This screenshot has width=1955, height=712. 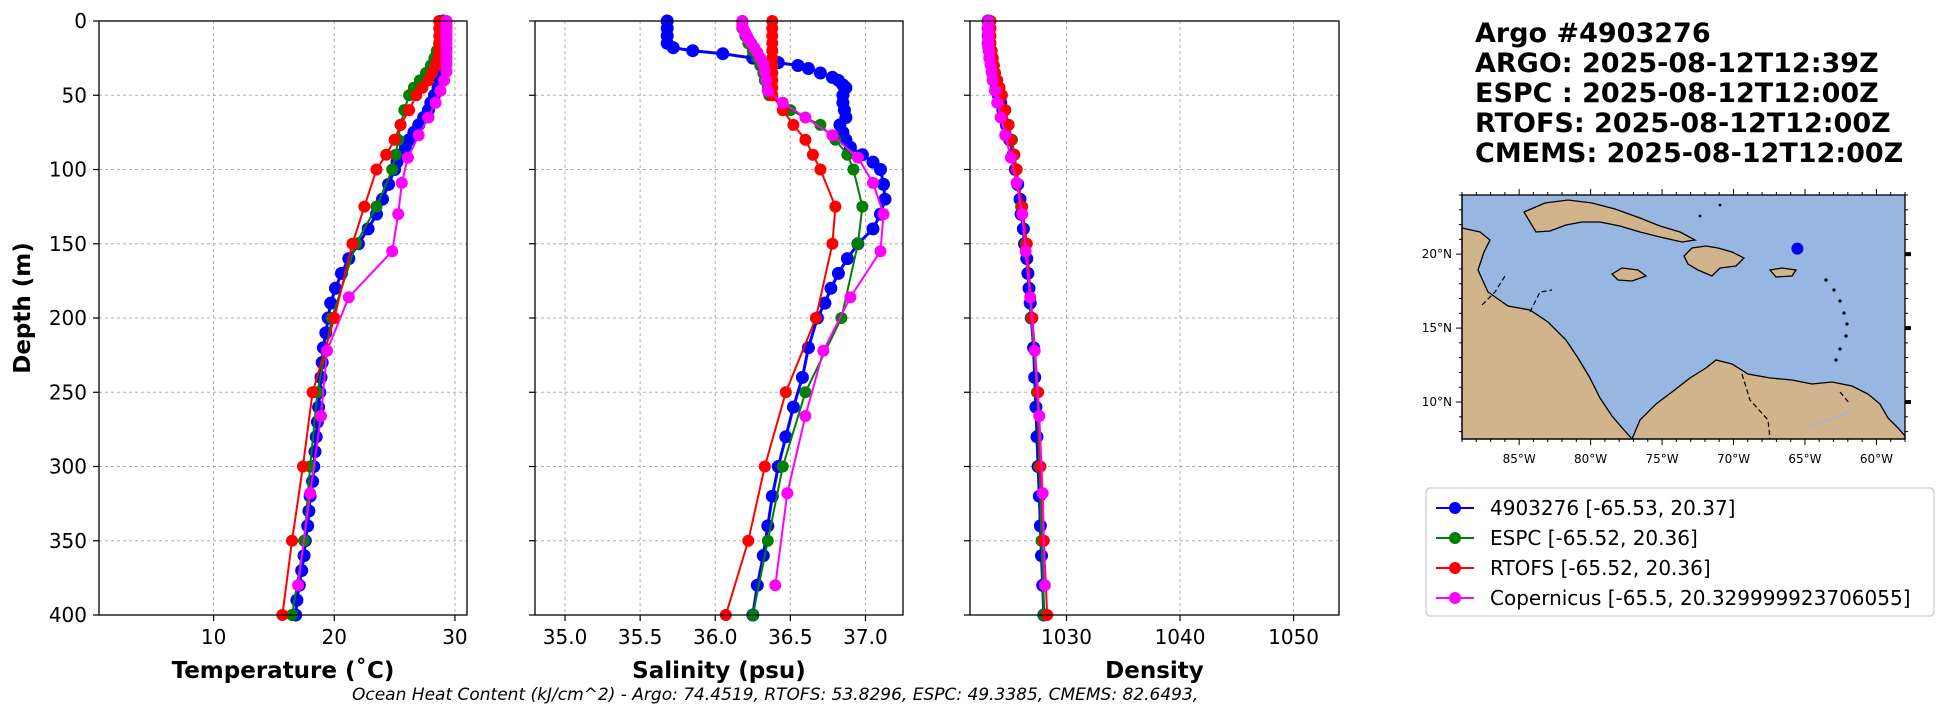 I want to click on map-land, so click(x=1683, y=317).